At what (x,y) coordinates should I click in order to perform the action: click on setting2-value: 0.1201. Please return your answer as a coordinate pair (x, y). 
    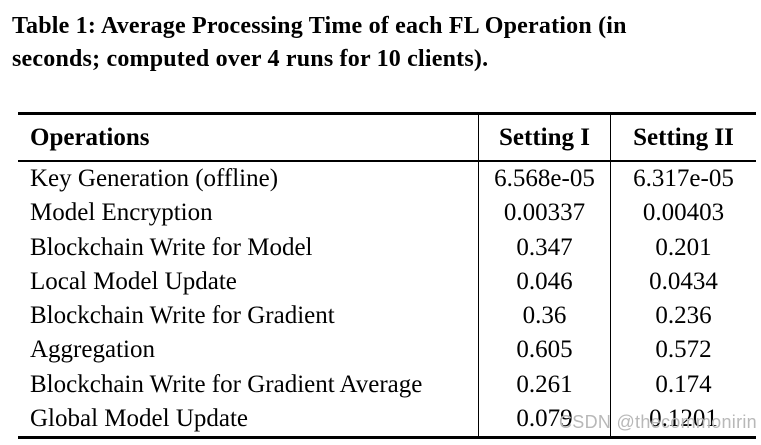
    Looking at the image, I should click on (683, 418).